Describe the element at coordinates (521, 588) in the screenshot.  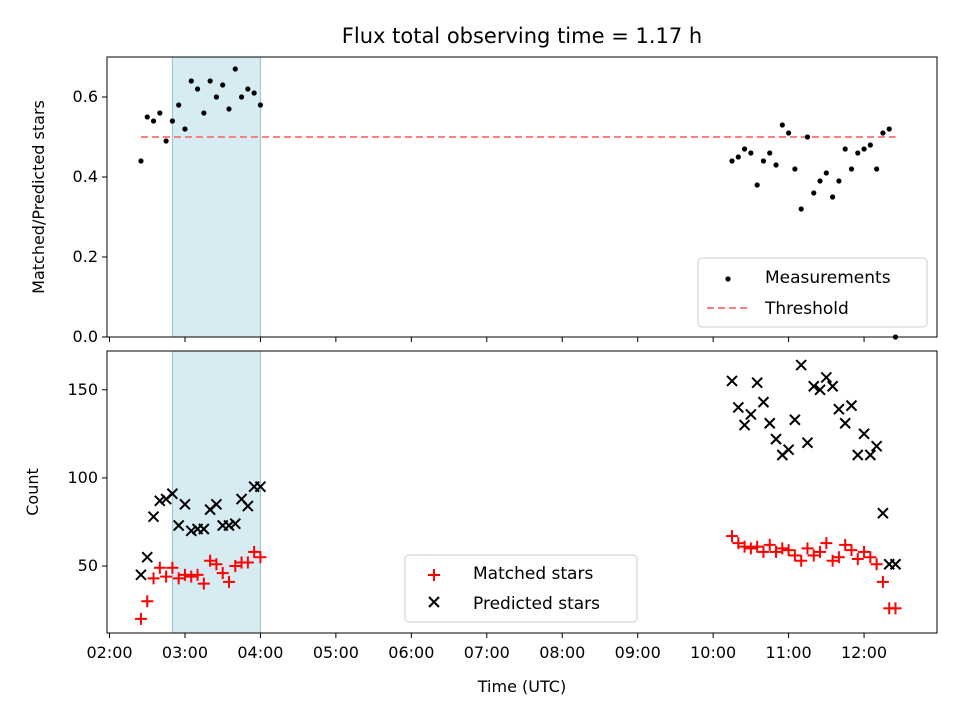
I see `bottom-legend-box` at that location.